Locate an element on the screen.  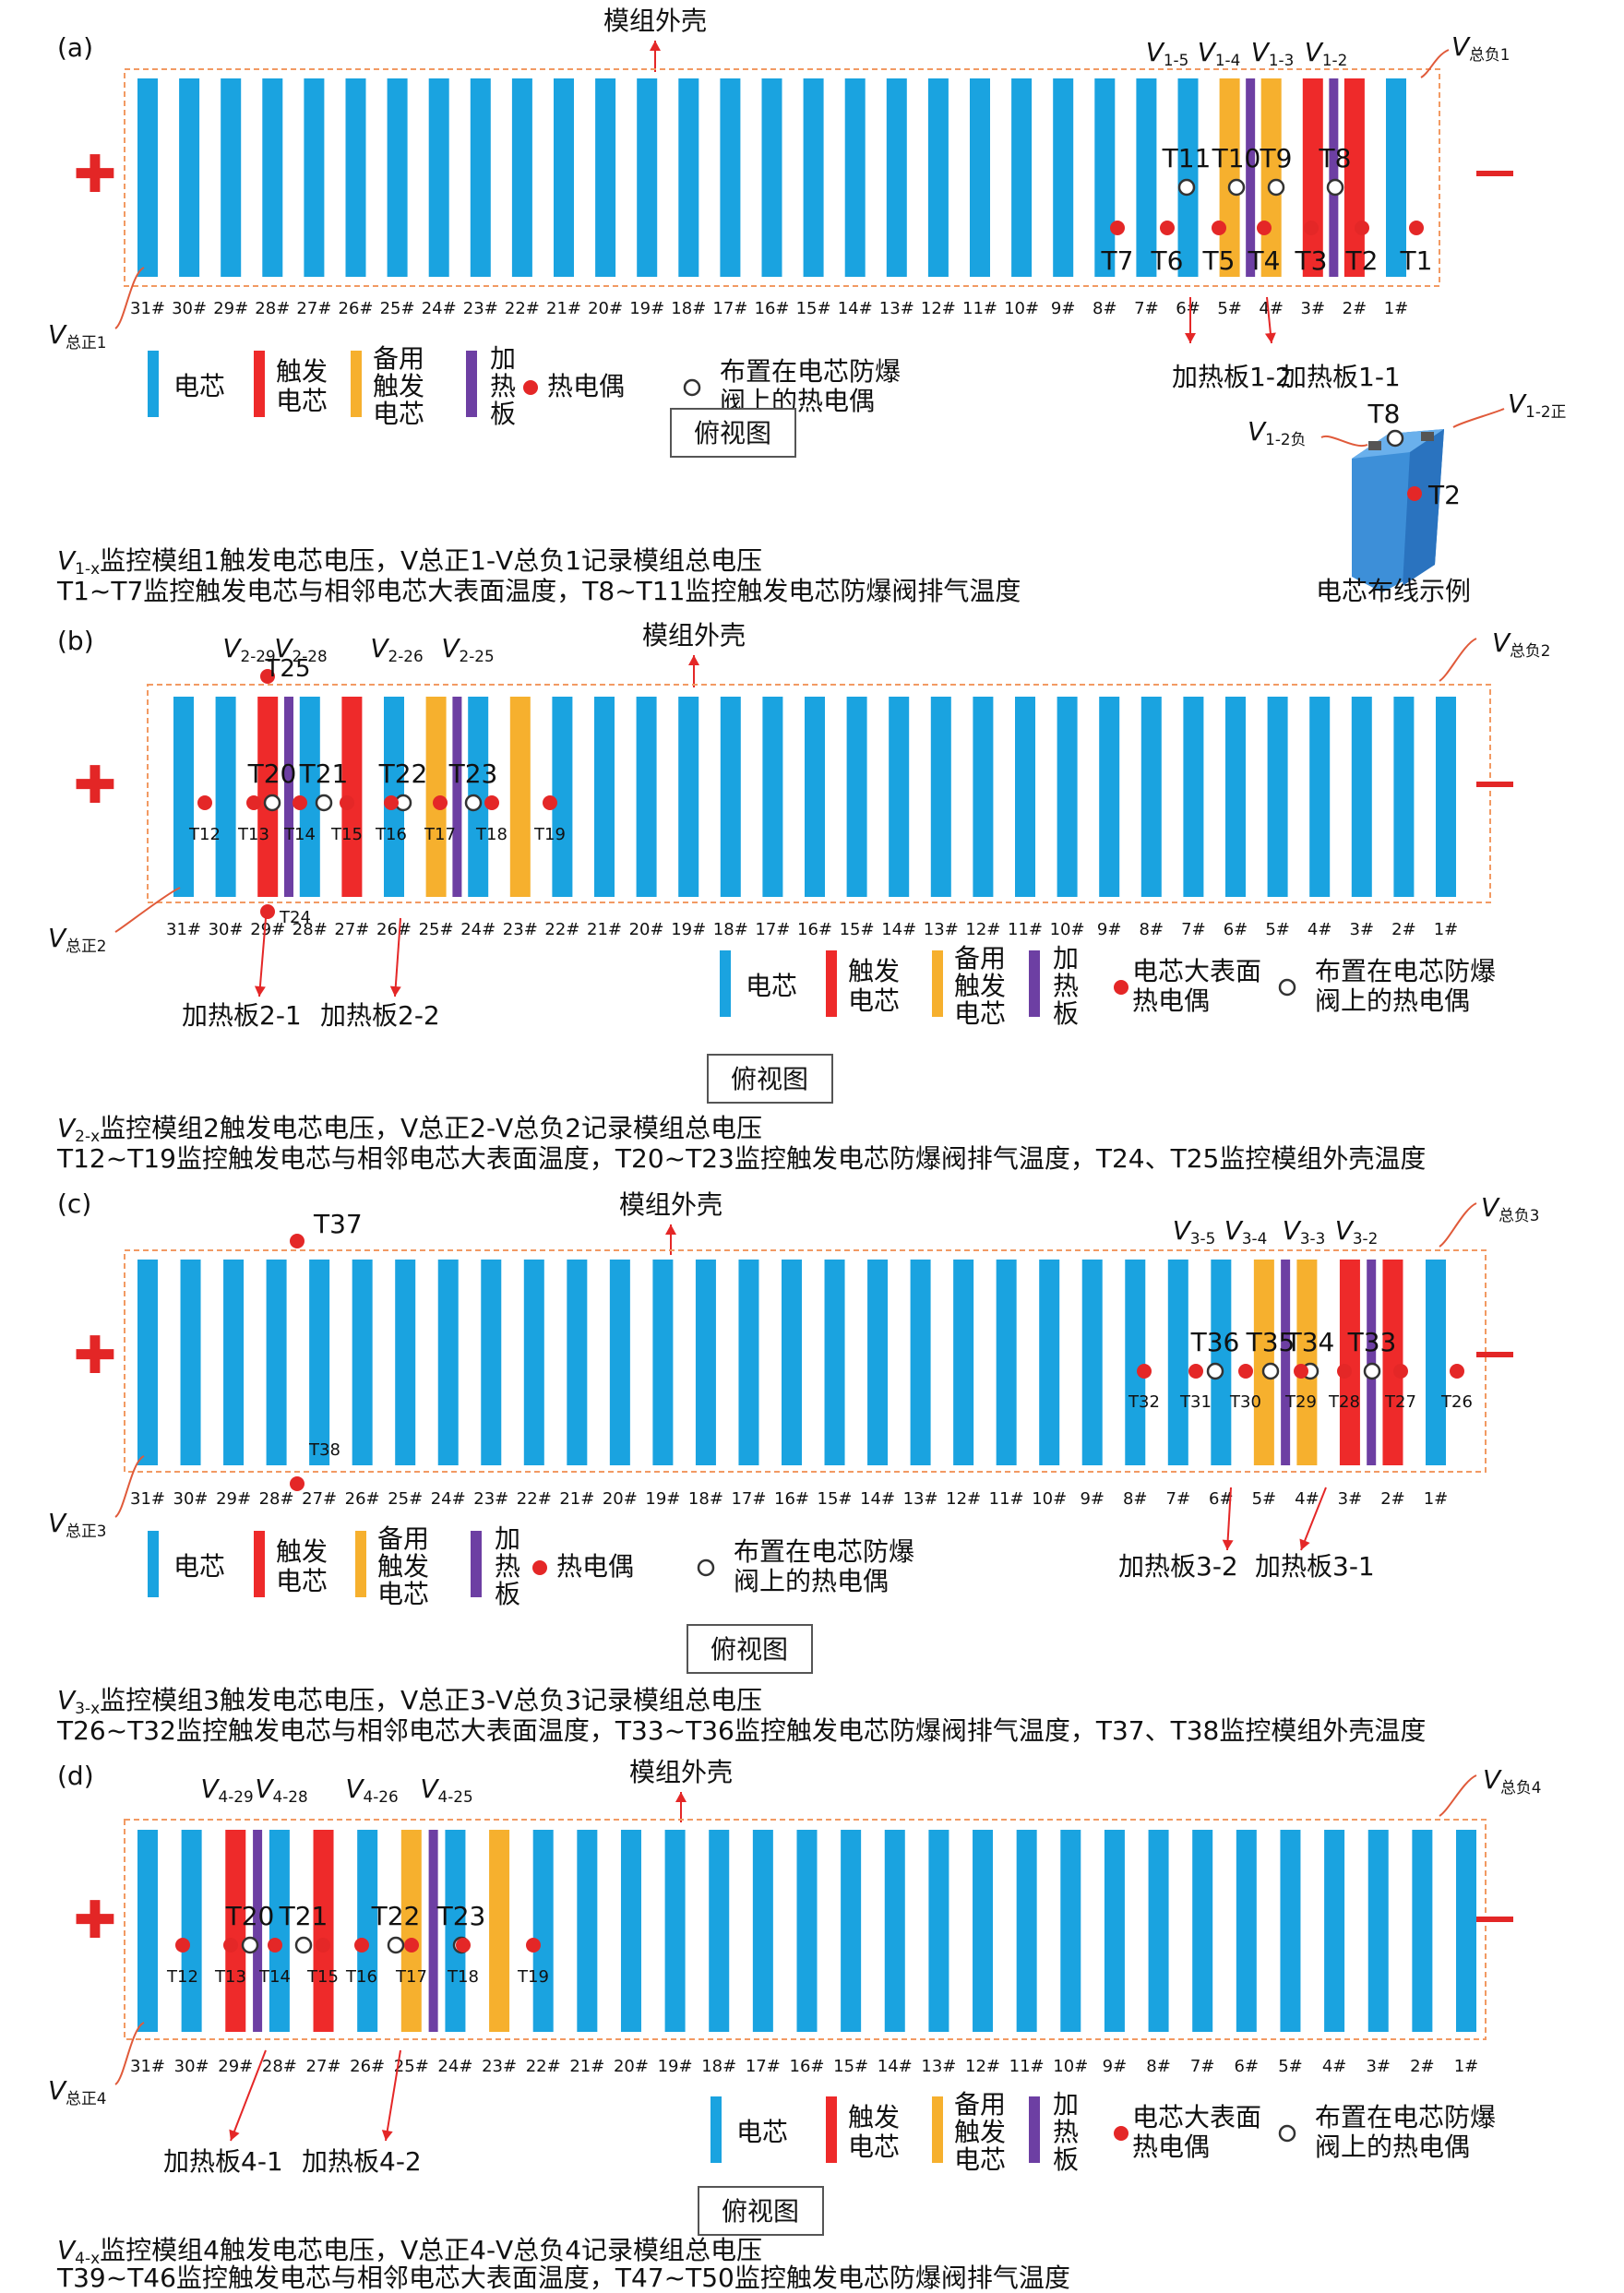
panel-c-cell-12# is located at coordinates (964, 1362).